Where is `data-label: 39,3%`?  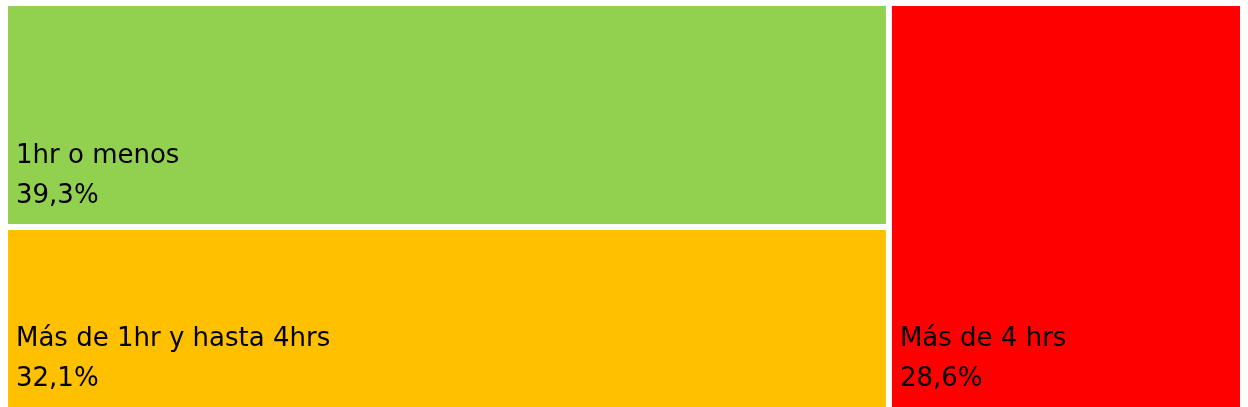
data-label: 39,3% is located at coordinates (57, 194).